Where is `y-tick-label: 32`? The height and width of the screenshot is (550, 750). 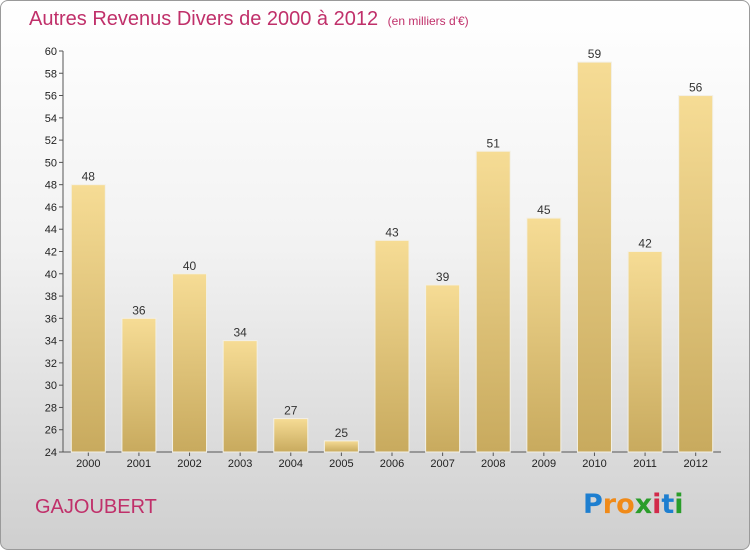 y-tick-label: 32 is located at coordinates (51, 364).